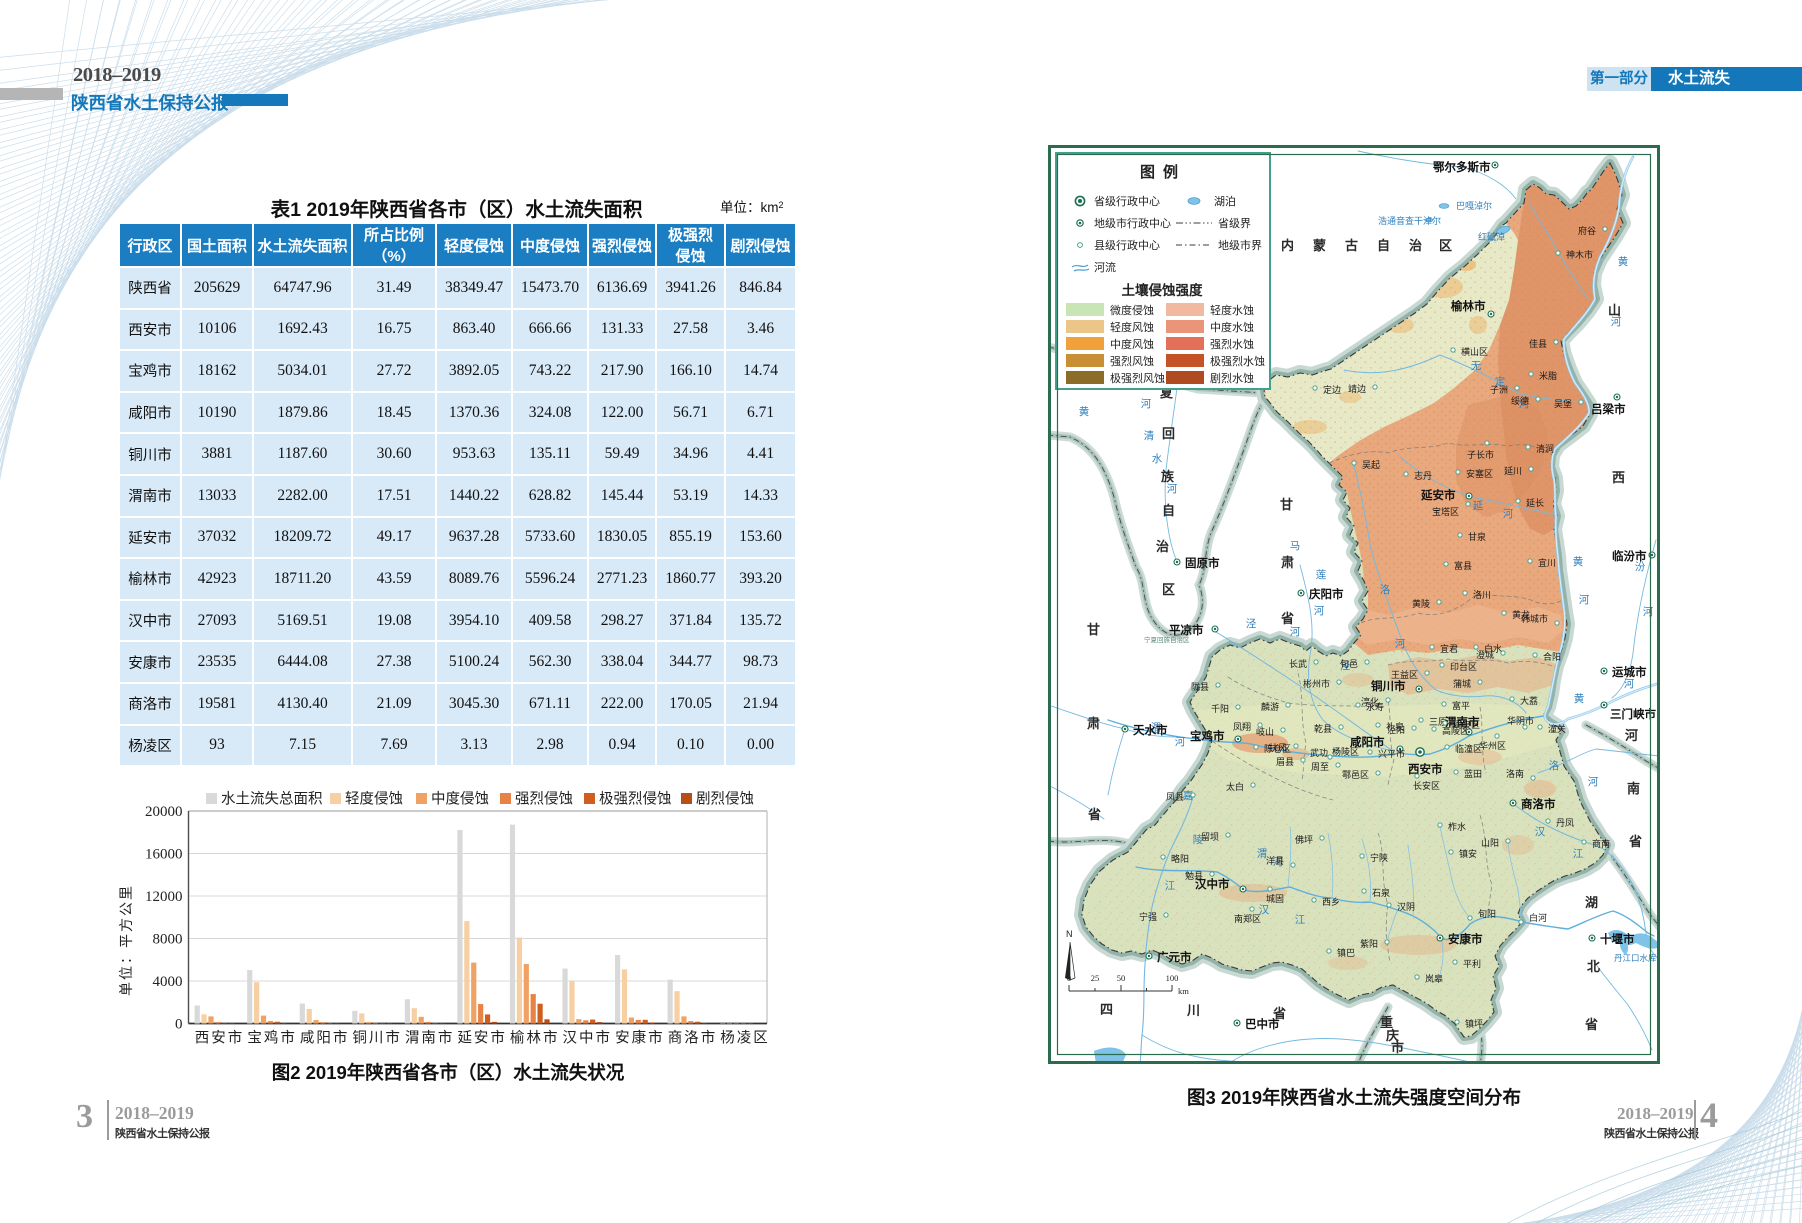 This screenshot has height=1223, width=1802. I want to click on svg-text: 省级界, so click(1234, 223).